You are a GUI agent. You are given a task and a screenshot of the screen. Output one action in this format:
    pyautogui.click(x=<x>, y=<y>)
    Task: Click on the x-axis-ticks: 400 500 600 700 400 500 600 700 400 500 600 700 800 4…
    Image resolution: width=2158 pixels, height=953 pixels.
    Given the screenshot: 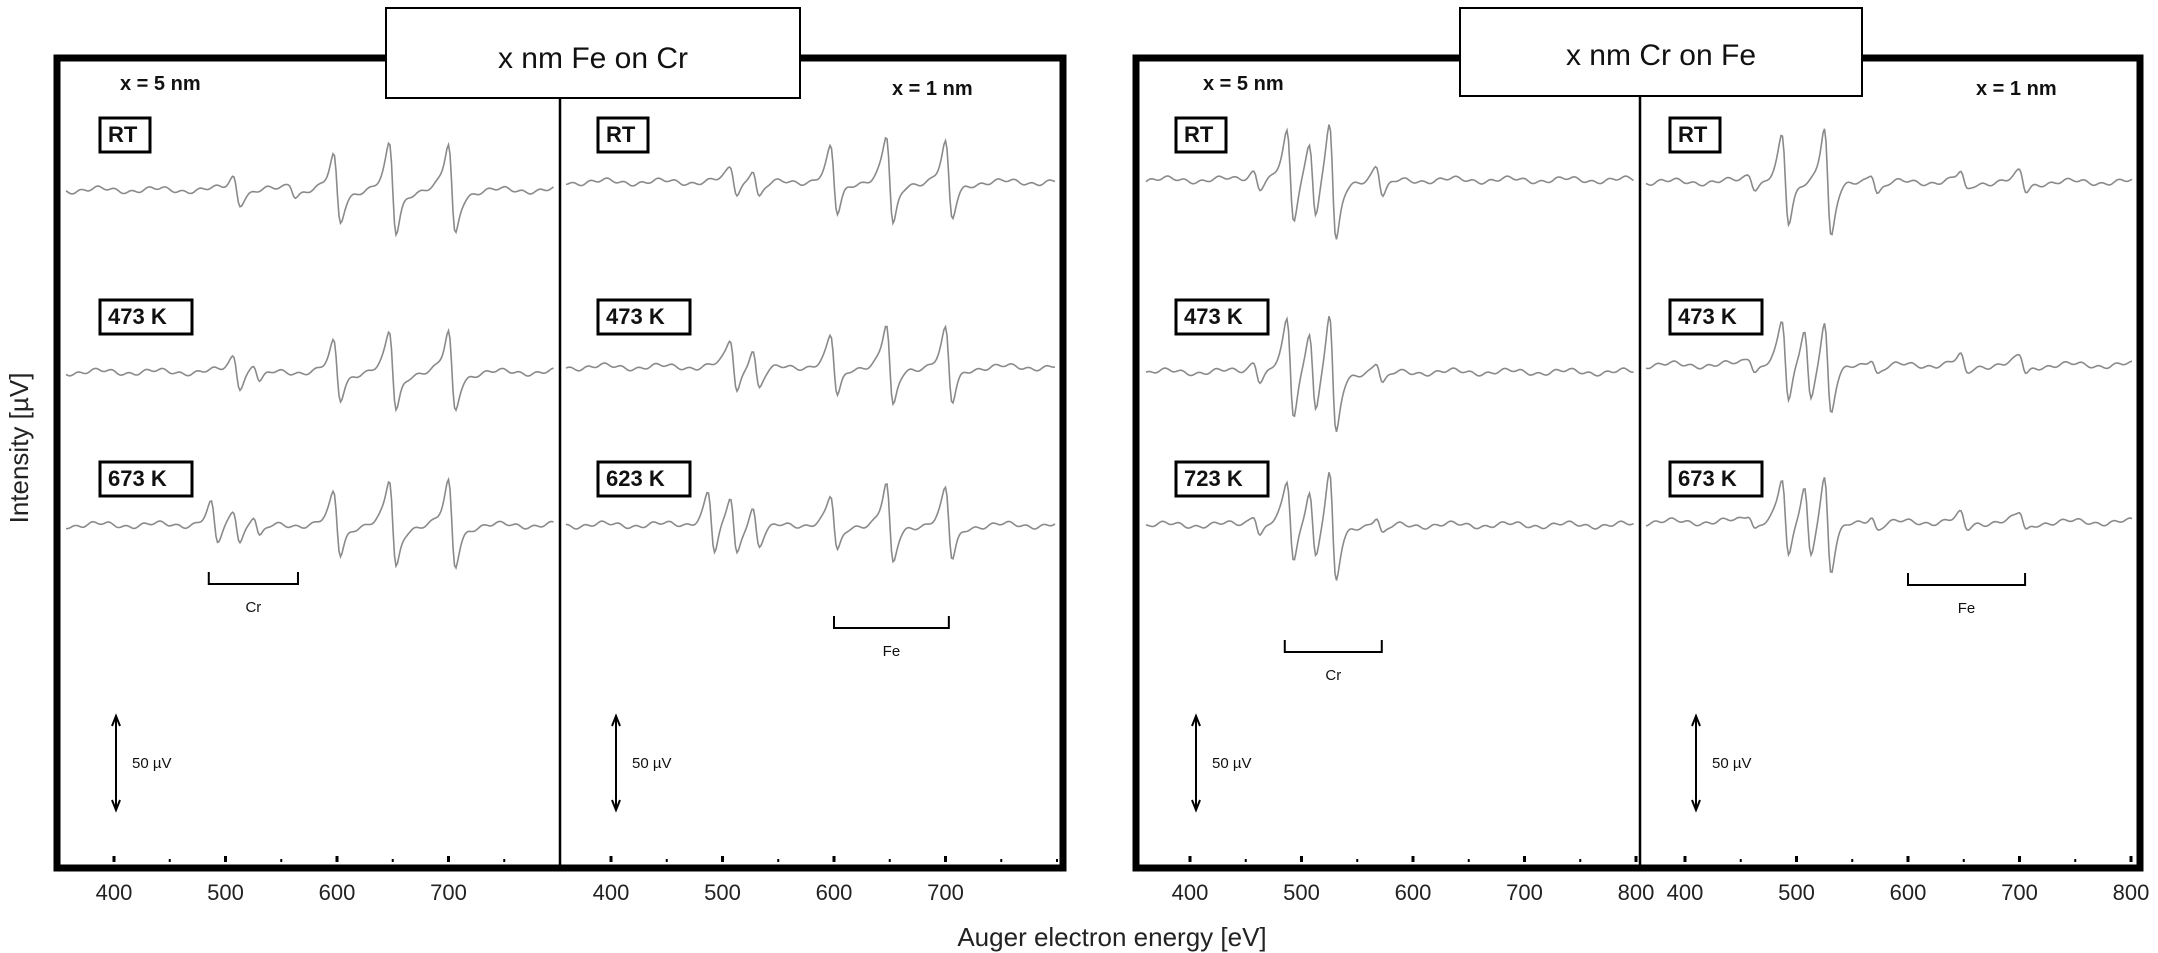 What is the action you would take?
    pyautogui.click(x=1123, y=880)
    